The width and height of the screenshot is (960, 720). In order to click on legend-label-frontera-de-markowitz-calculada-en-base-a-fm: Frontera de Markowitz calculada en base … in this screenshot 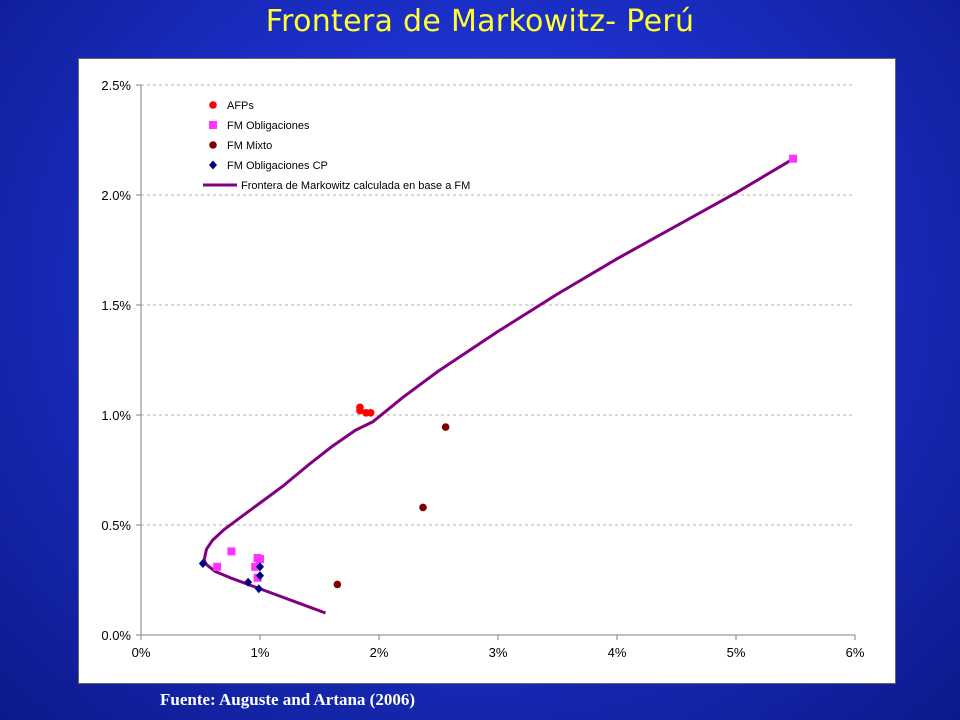, I will do `click(355, 186)`.